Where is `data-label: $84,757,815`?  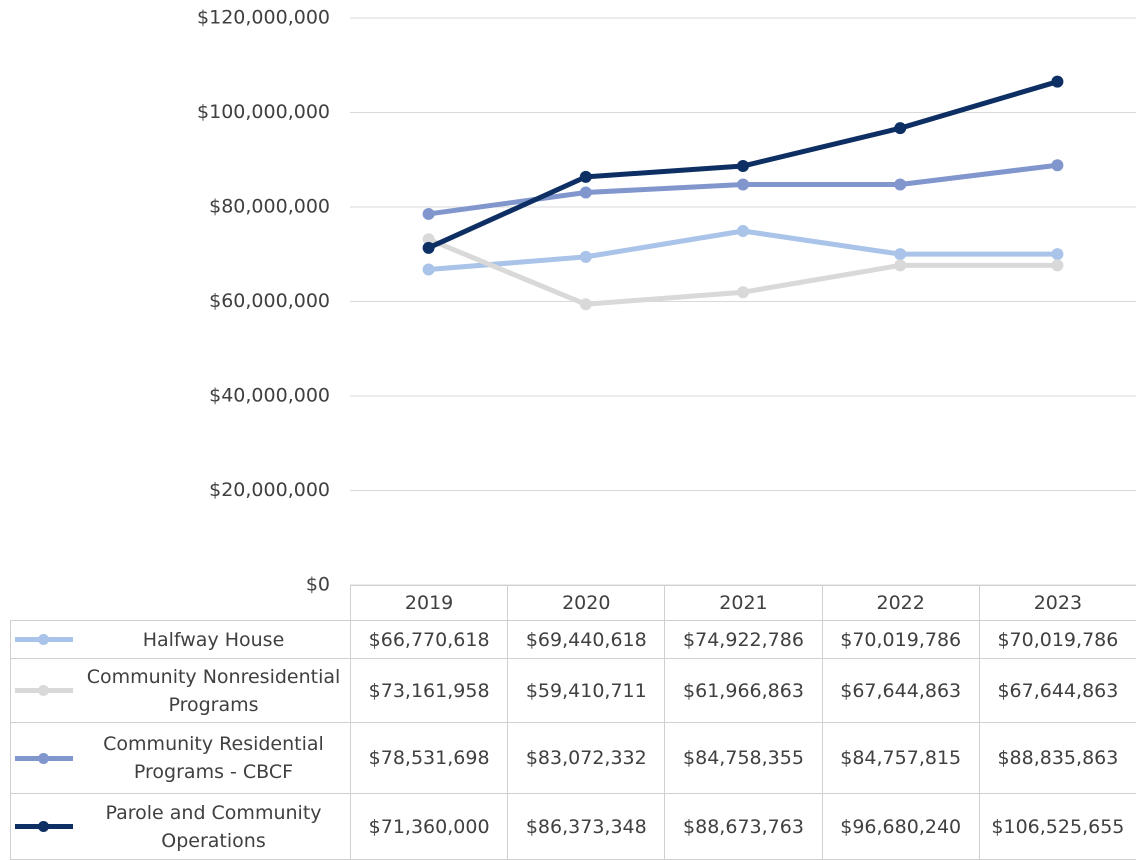 data-label: $84,757,815 is located at coordinates (900, 758).